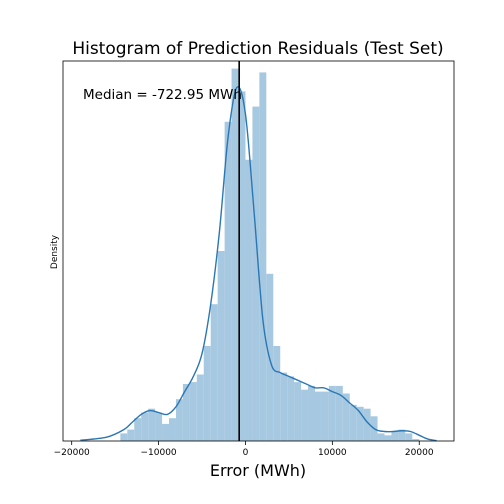  Describe the element at coordinates (419, 453) in the screenshot. I see `x-tick-label: 20000` at that location.